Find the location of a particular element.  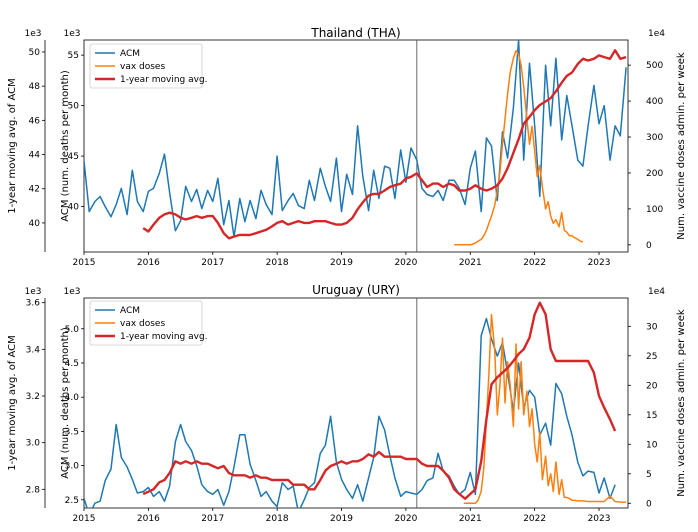

acm-tick-label: 55 is located at coordinates (73, 56).